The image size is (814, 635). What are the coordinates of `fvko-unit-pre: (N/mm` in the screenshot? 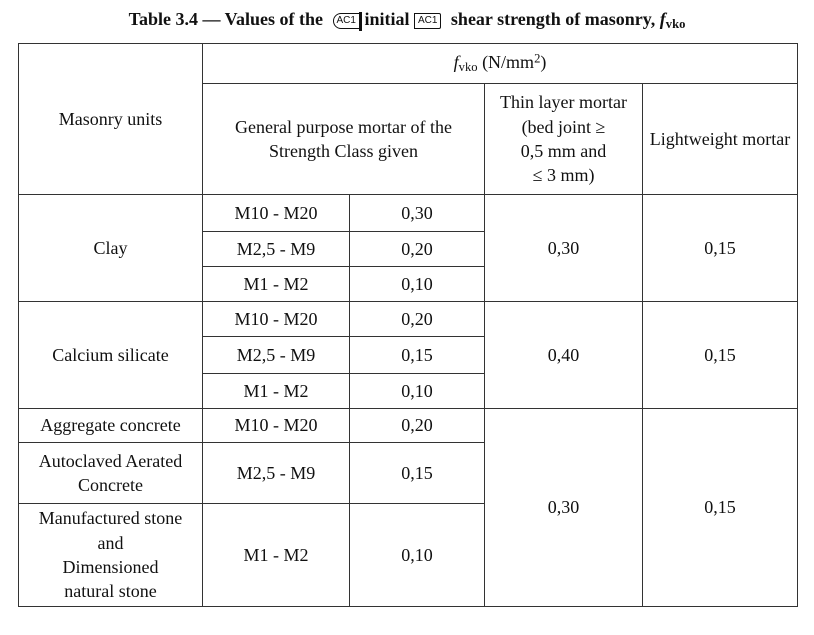 It's located at (508, 62).